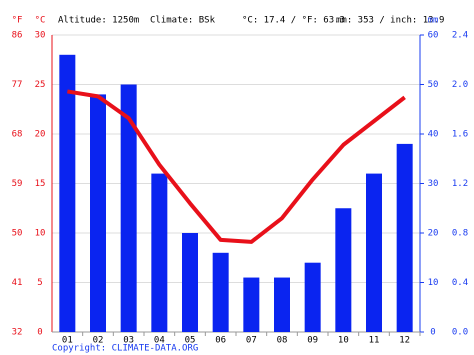 The height and width of the screenshot is (355, 474). What do you see at coordinates (251, 341) in the screenshot?
I see `x-tick-label: 07` at bounding box center [251, 341].